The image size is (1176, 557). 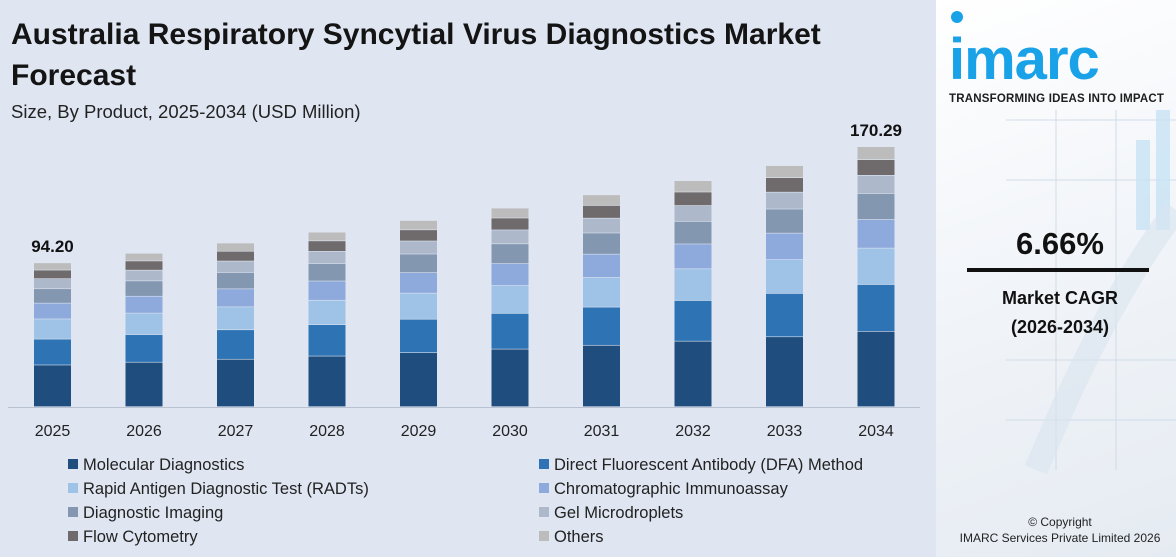 What do you see at coordinates (53, 431) in the screenshot?
I see `x-tick-label: 2025` at bounding box center [53, 431].